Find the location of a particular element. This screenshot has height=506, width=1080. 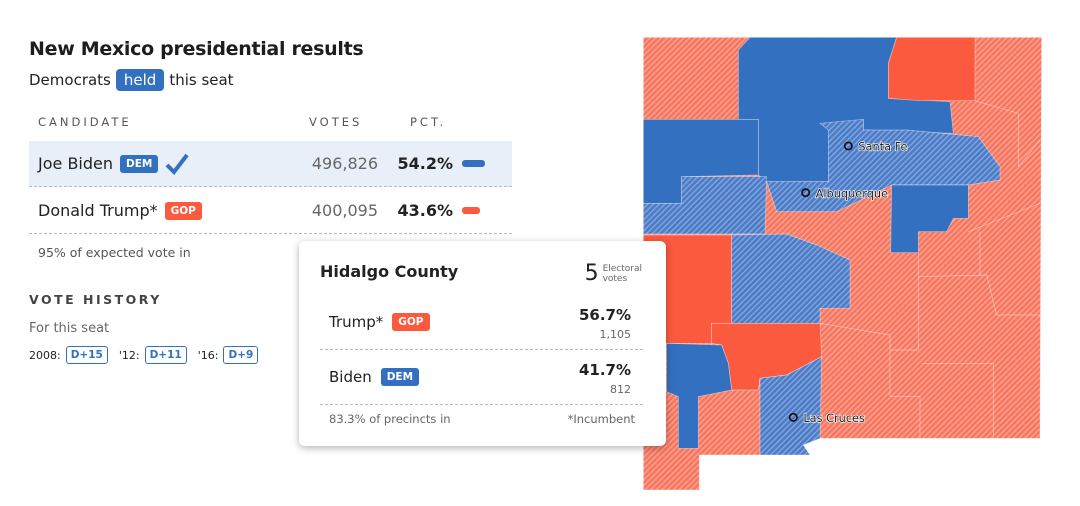

tooltip-pct: 41.7% is located at coordinates (604, 370).